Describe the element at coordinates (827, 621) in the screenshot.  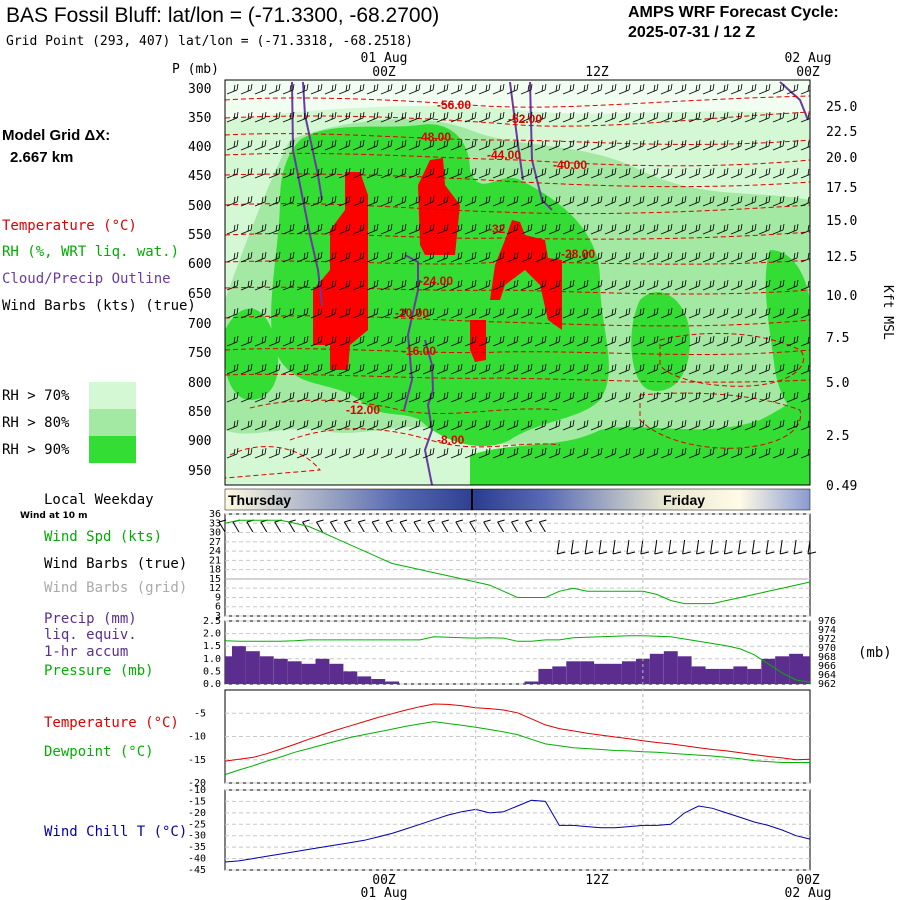
I see `pressure-tick: 976` at that location.